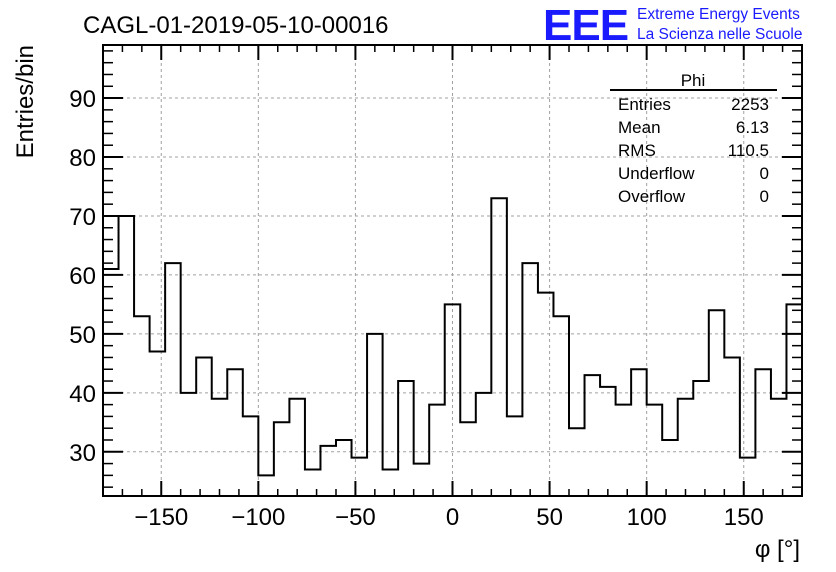 This screenshot has height=572, width=836. What do you see at coordinates (258, 517) in the screenshot?
I see `x-tick-label: −100` at bounding box center [258, 517].